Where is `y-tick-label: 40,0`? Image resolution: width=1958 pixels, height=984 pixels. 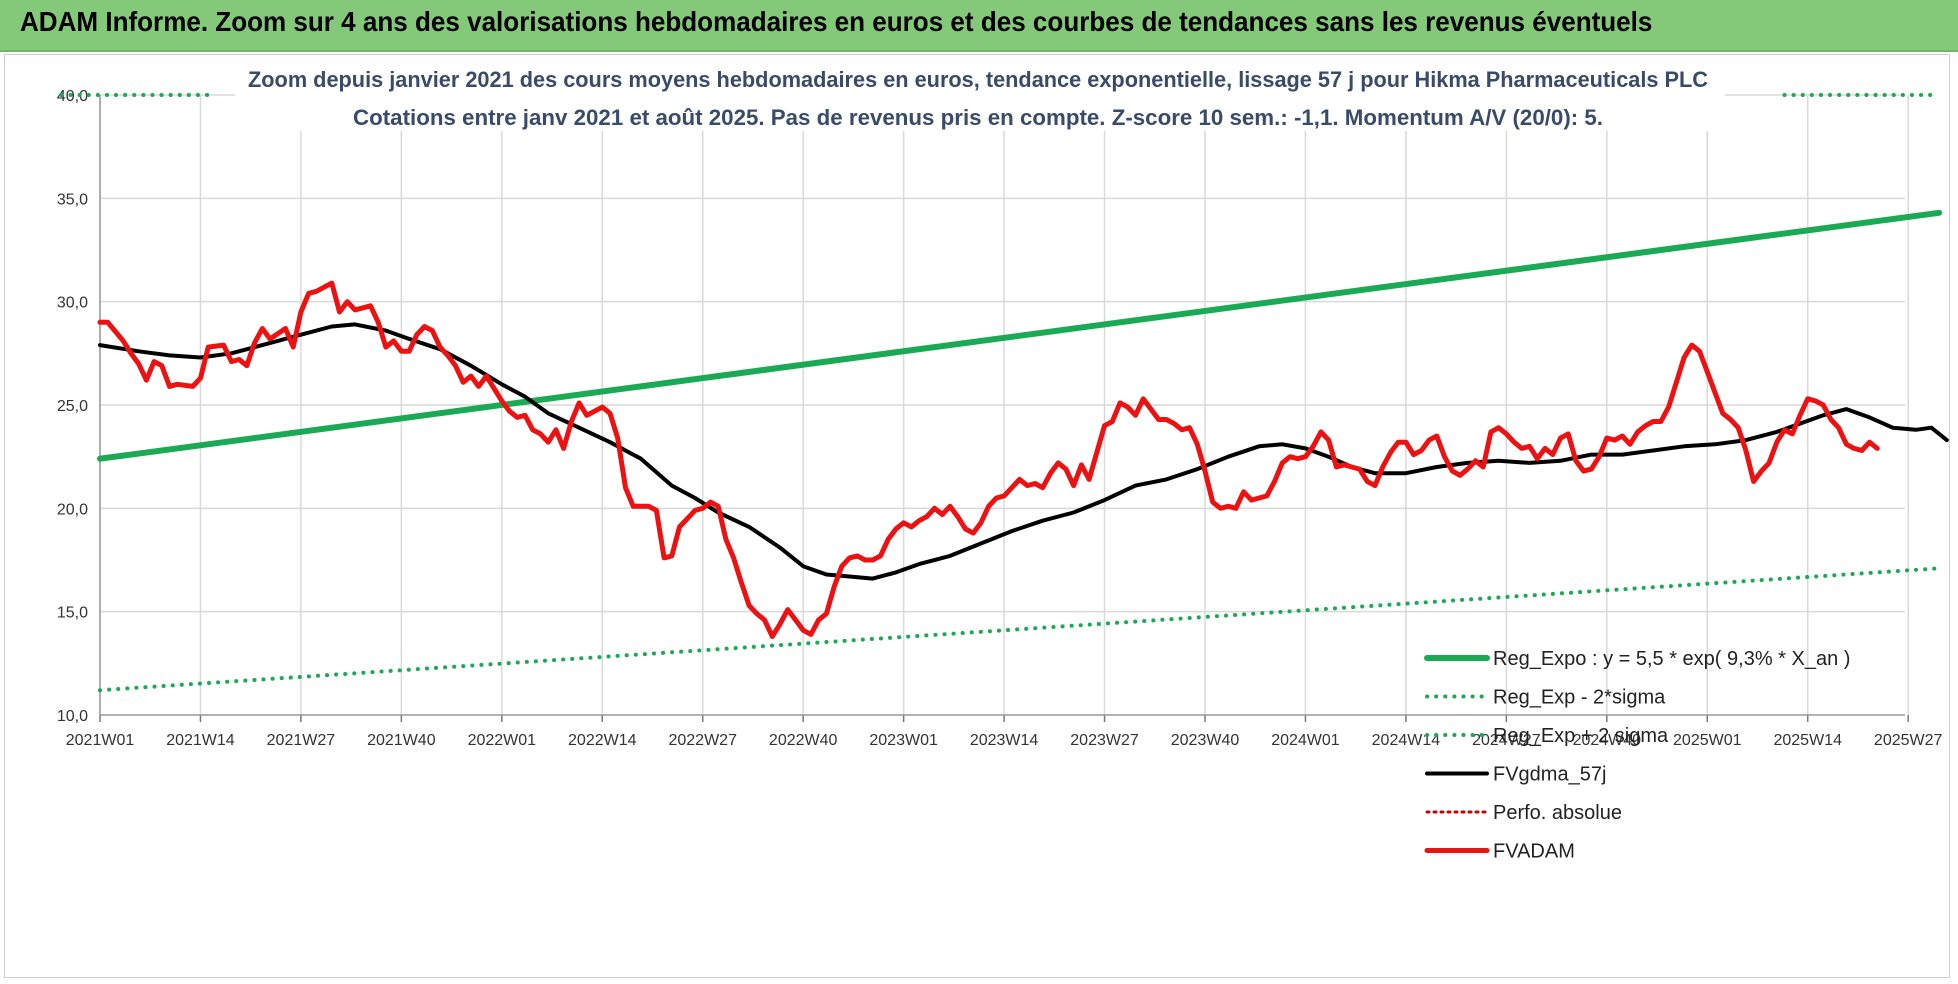
y-tick-label: 40,0 is located at coordinates (72, 96).